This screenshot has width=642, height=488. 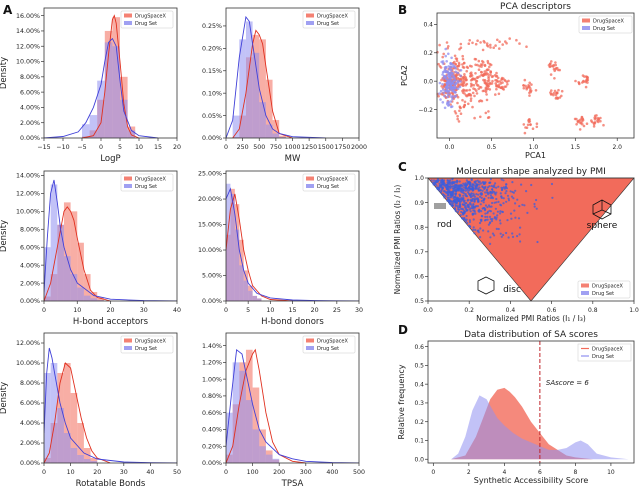 What do you see at coordinates (124, 472) in the screenshot?
I see `x-tick-label: 30` at bounding box center [124, 472].